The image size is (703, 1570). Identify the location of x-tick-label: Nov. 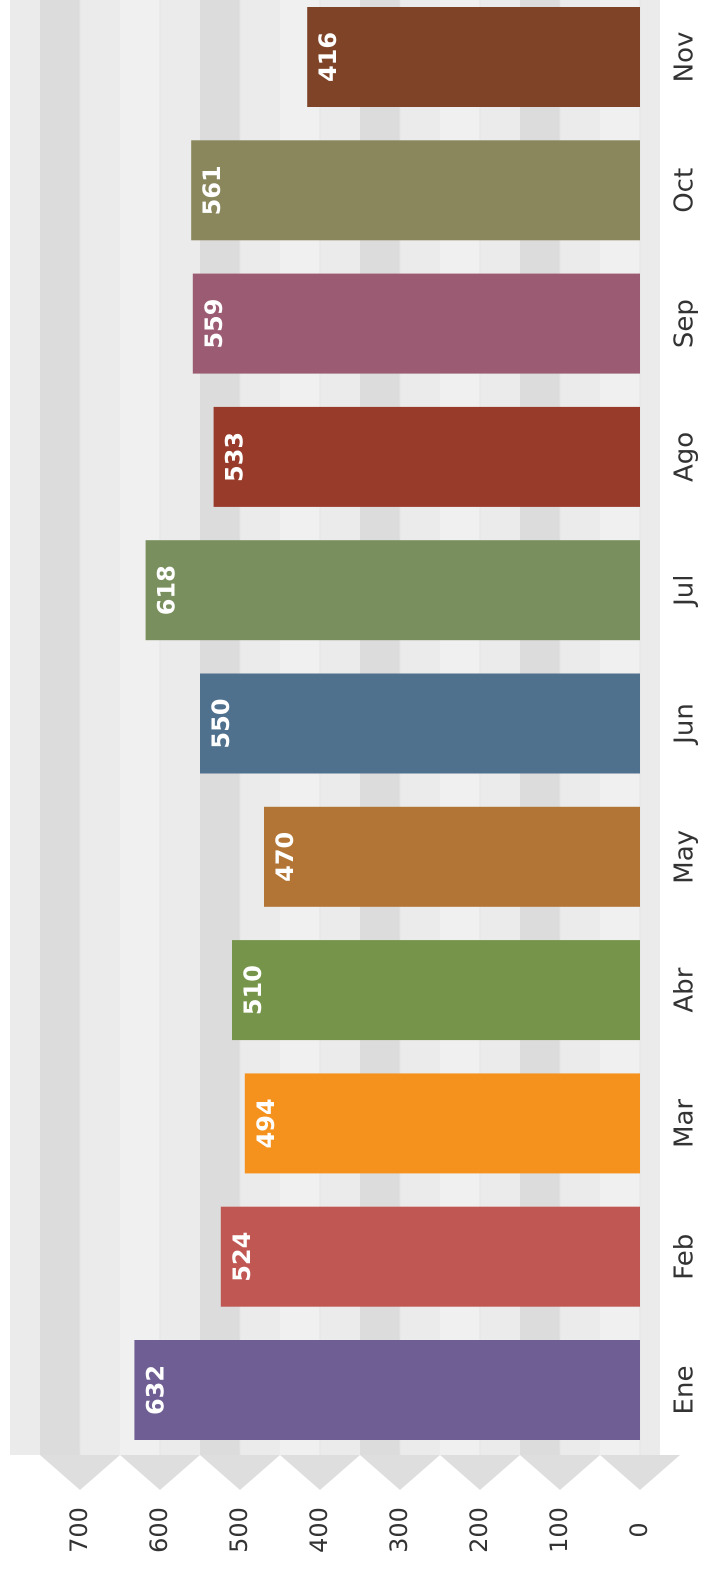
(685, 57).